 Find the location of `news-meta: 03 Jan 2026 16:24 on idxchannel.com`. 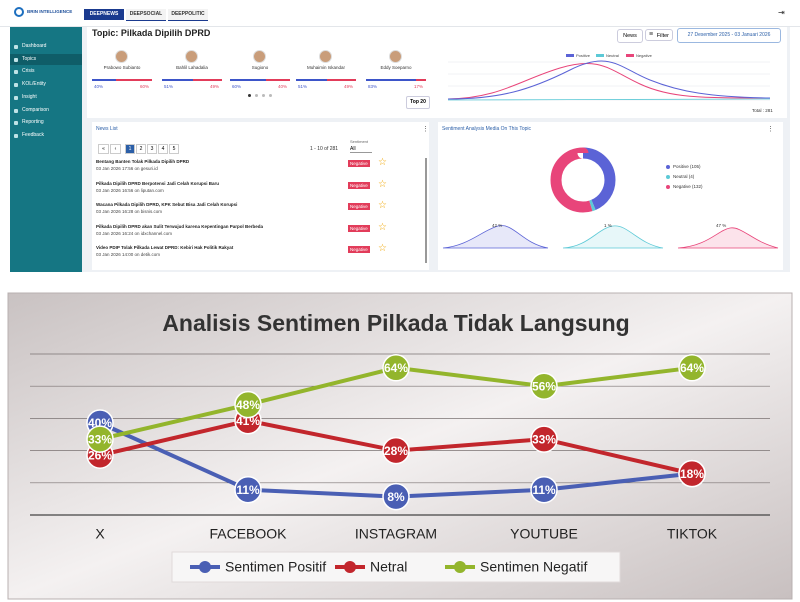

news-meta: 03 Jan 2026 16:24 on idxchannel.com is located at coordinates (134, 233).